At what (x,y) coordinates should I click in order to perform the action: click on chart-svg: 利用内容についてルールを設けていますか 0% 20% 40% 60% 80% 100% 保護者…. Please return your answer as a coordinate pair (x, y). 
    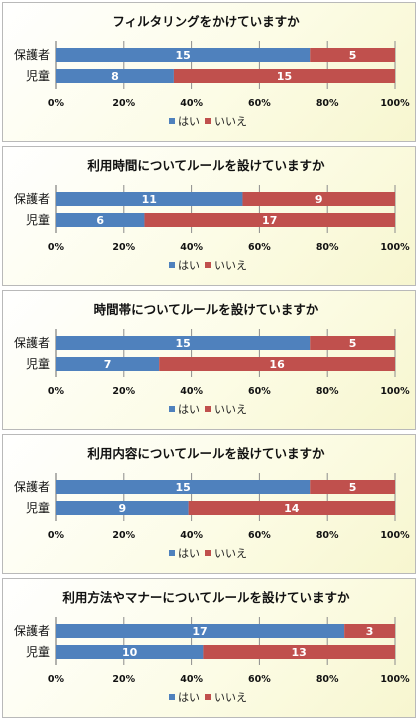
    Looking at the image, I should click on (212, 503).